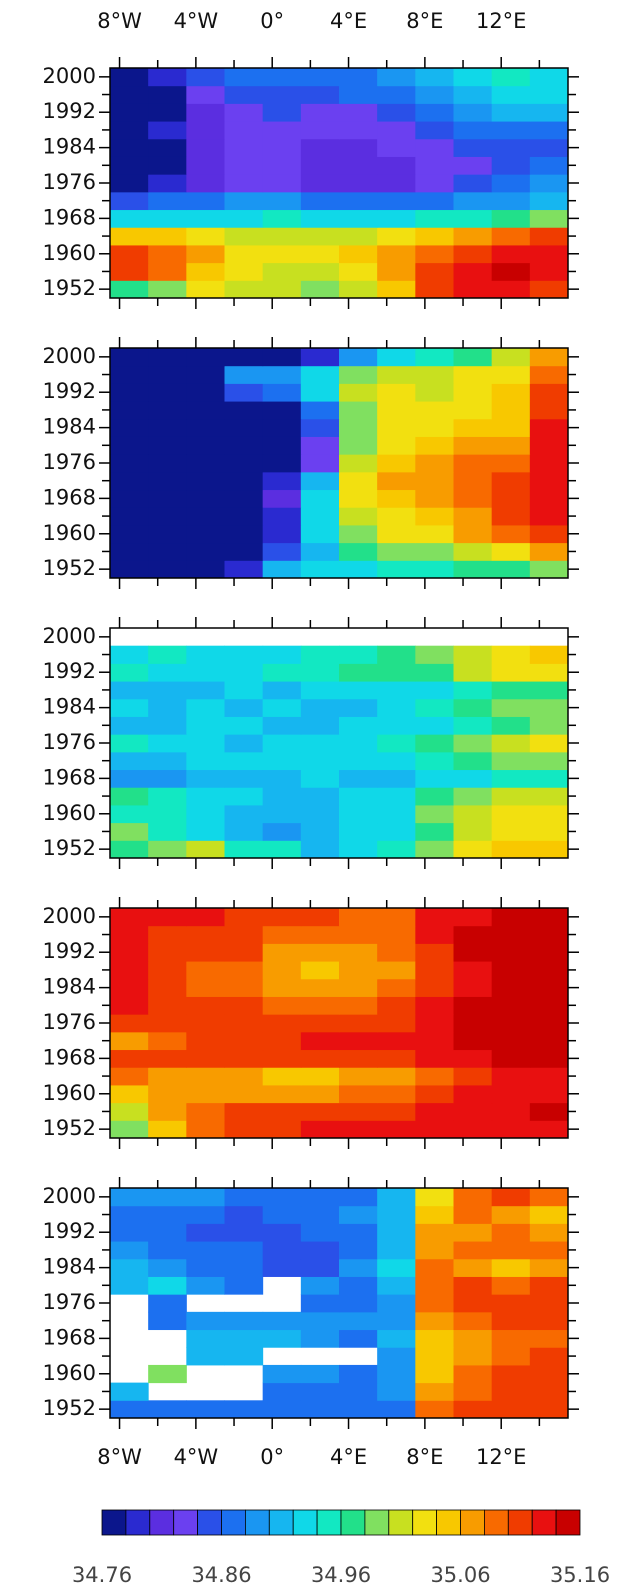 This screenshot has height=1591, width=625. I want to click on x-tick-label: 4°W, so click(196, 21).